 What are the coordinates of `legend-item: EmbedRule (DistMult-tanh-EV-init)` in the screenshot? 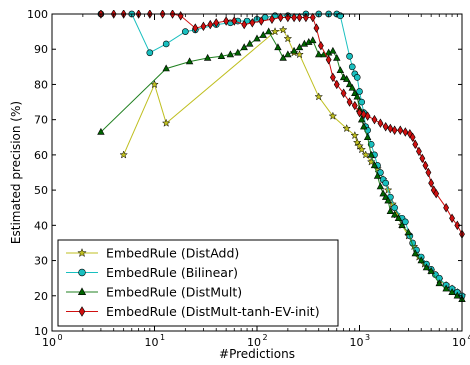 It's located at (193, 311).